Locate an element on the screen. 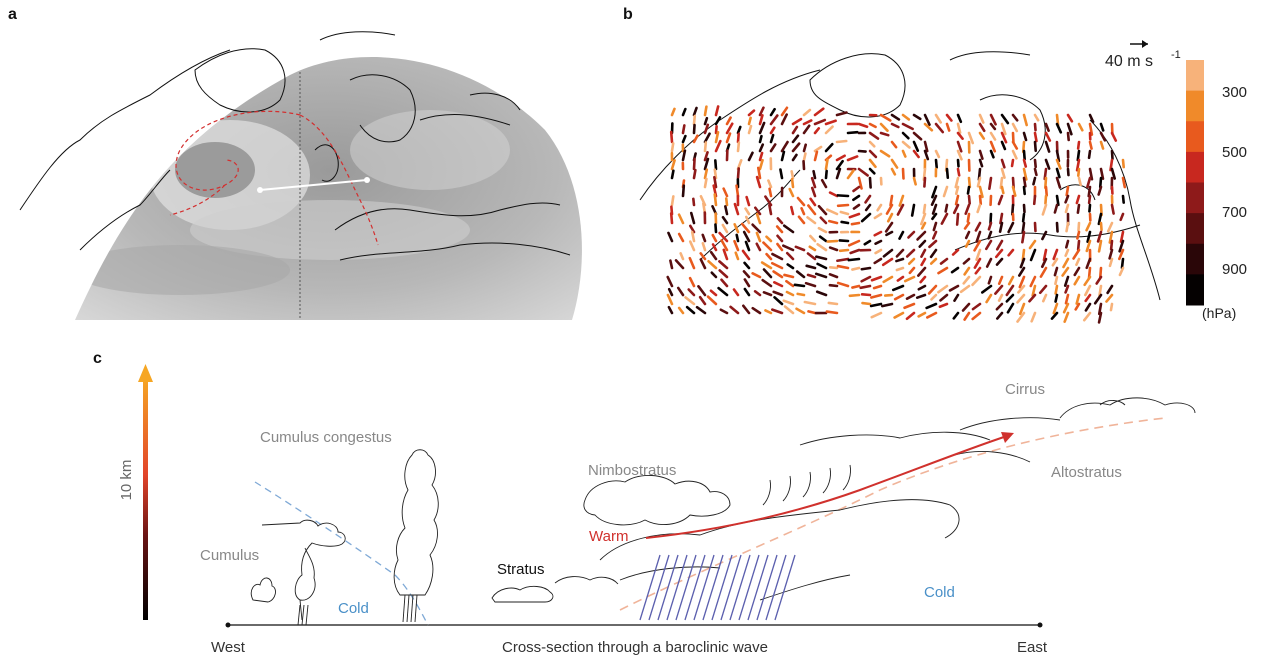  west-label: West is located at coordinates (228, 647).